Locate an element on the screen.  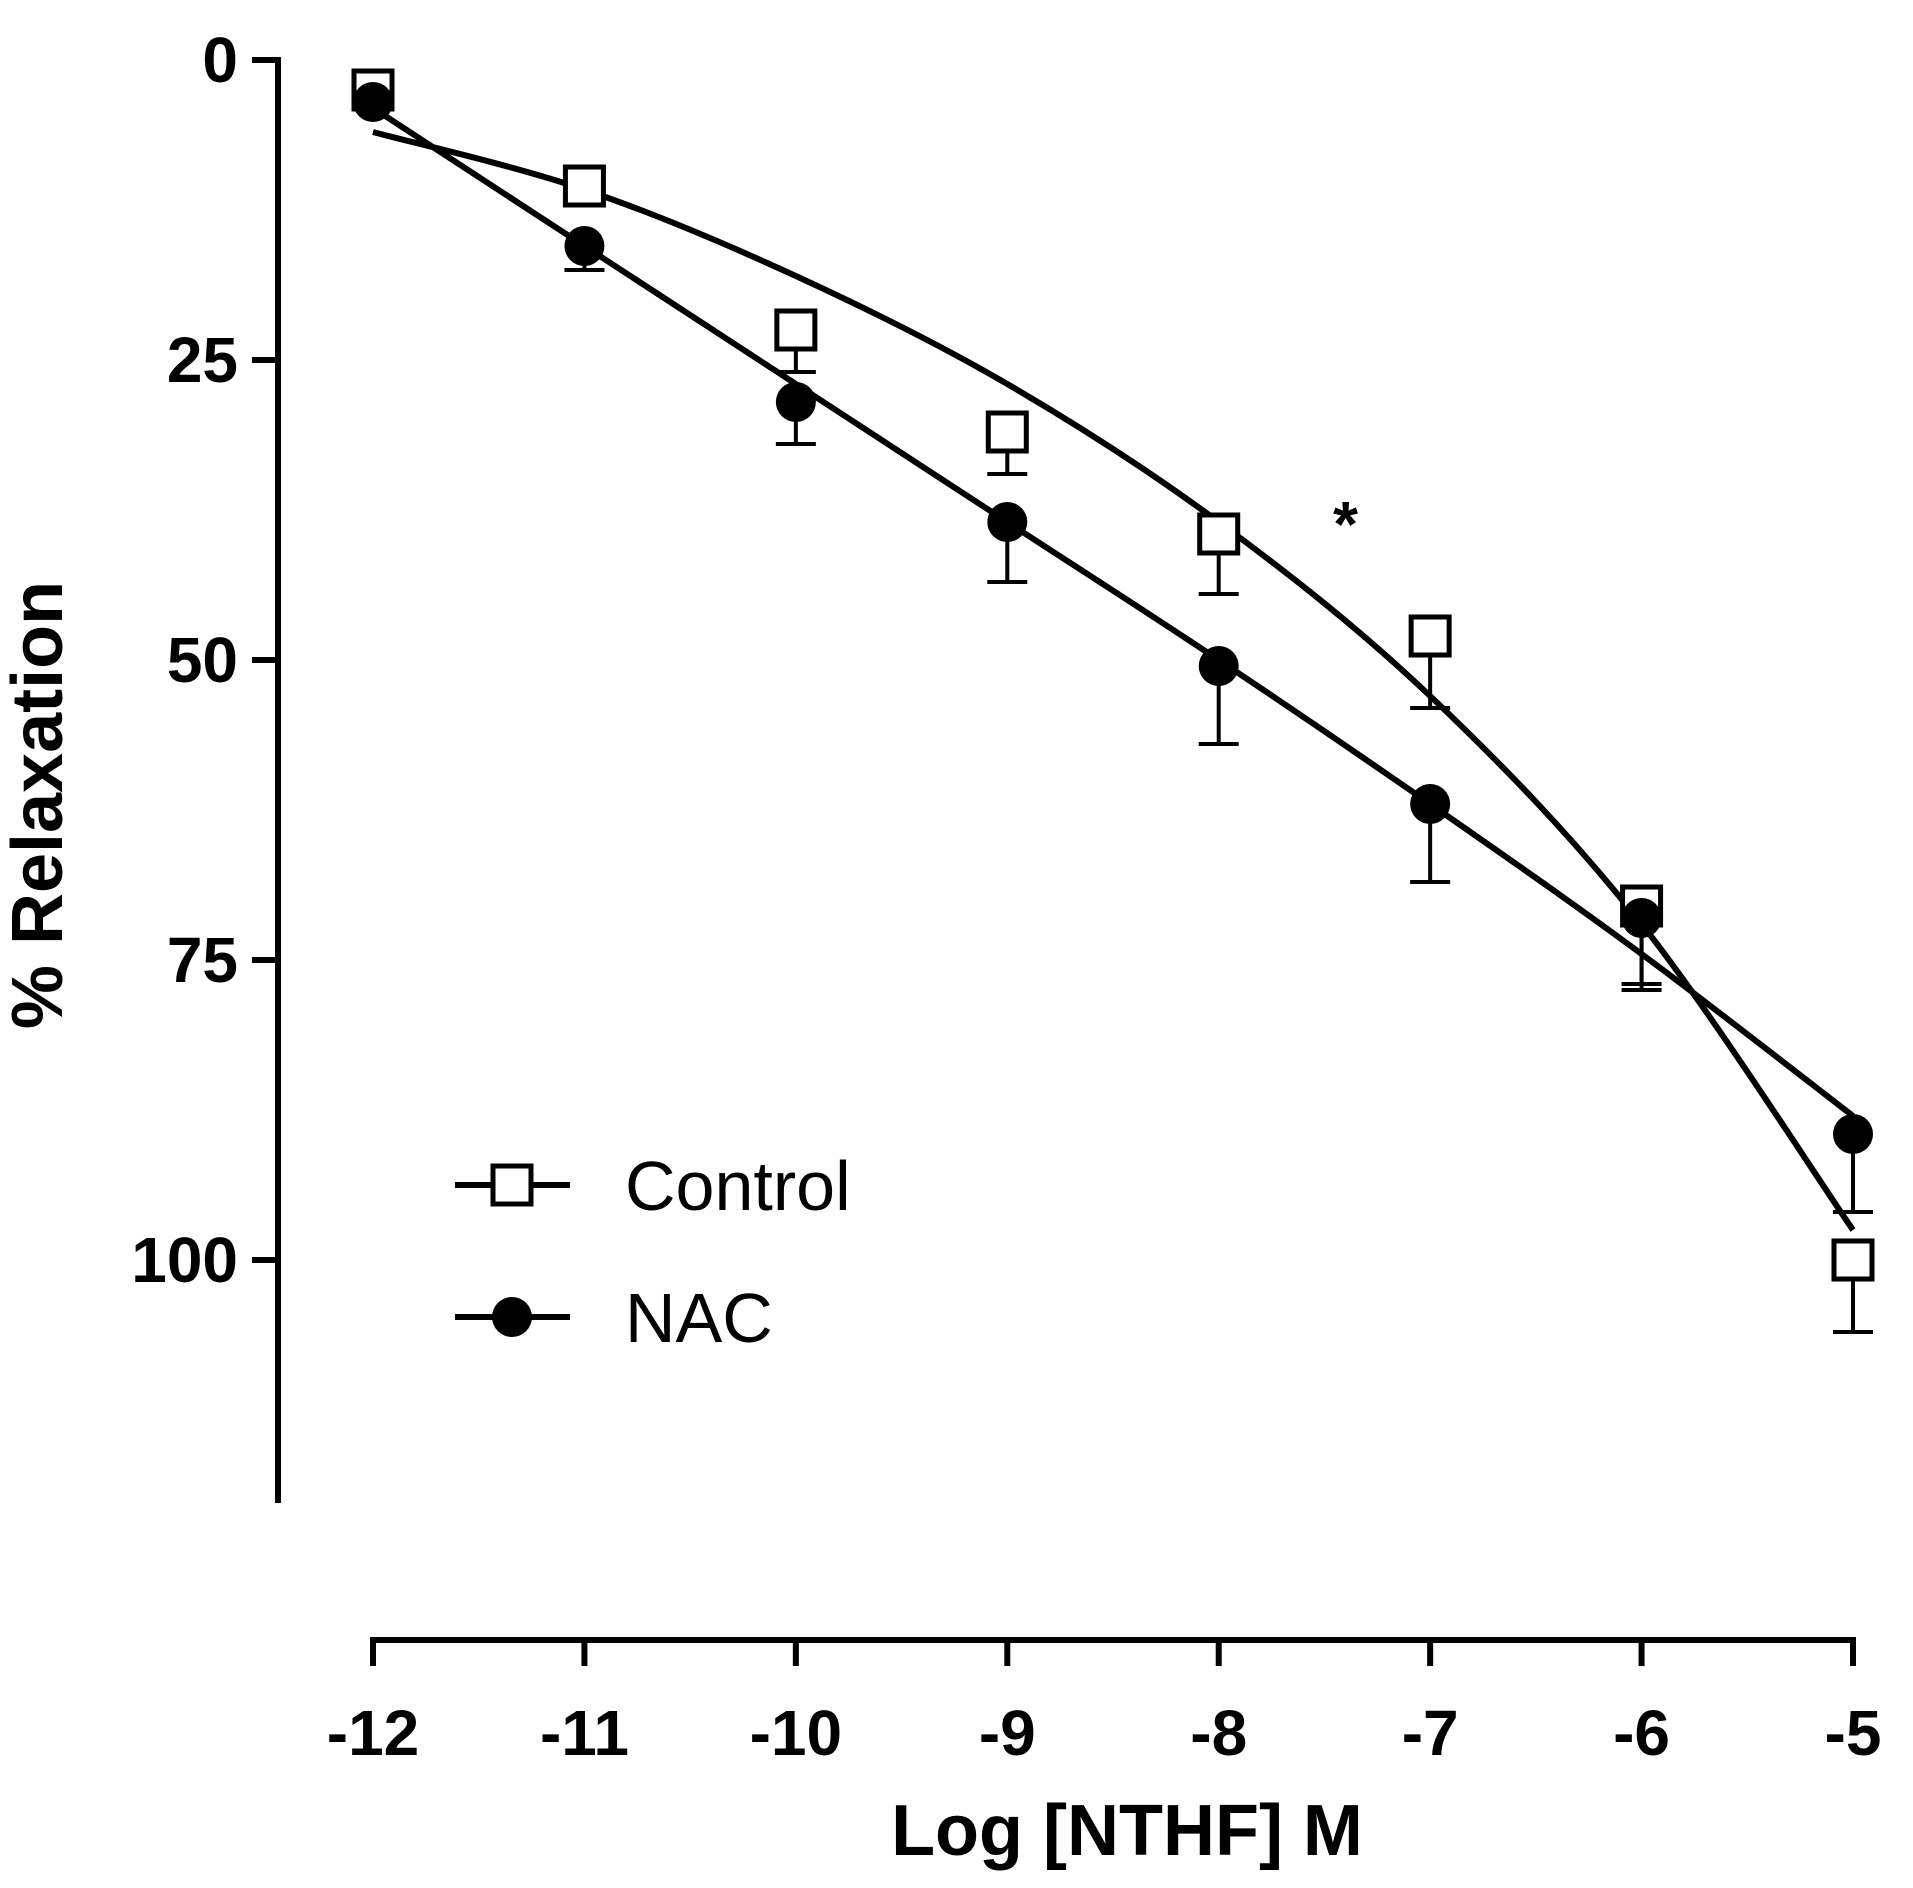
x-tick-label: -12 is located at coordinates (373, 1733).